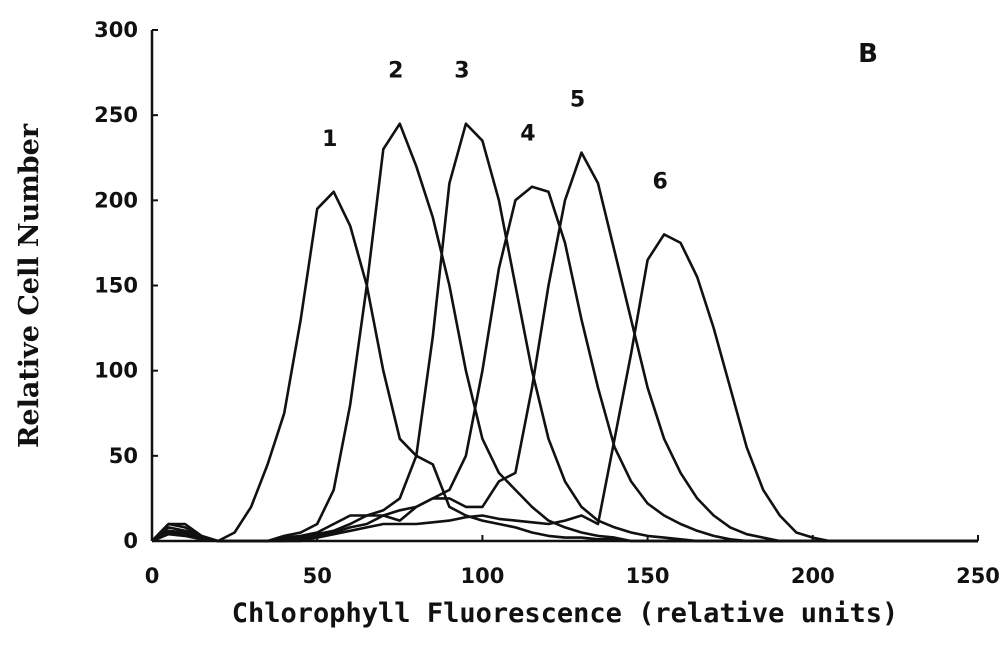 The image size is (1008, 645). What do you see at coordinates (130, 541) in the screenshot?
I see `y-tick-label: 0` at bounding box center [130, 541].